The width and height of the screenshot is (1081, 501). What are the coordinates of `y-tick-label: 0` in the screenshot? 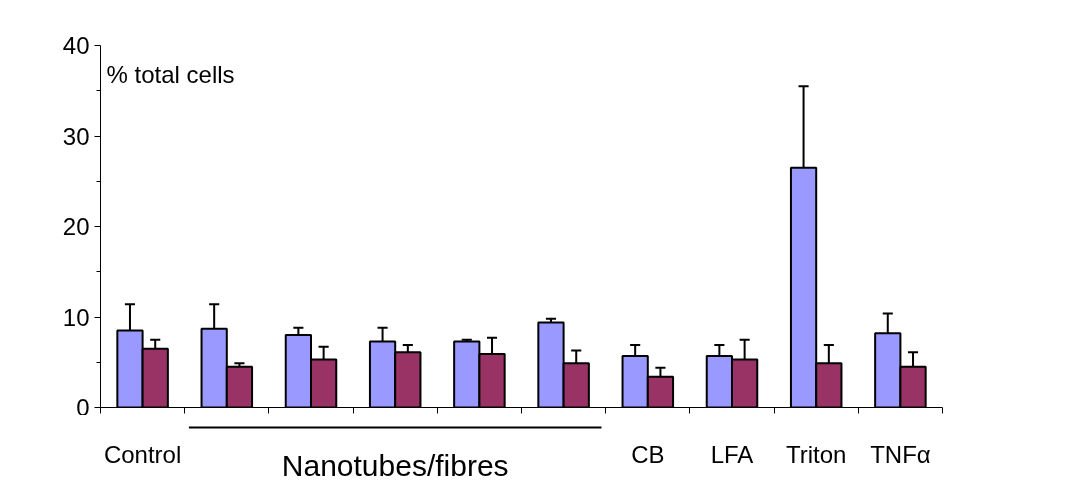 It's located at (83, 407).